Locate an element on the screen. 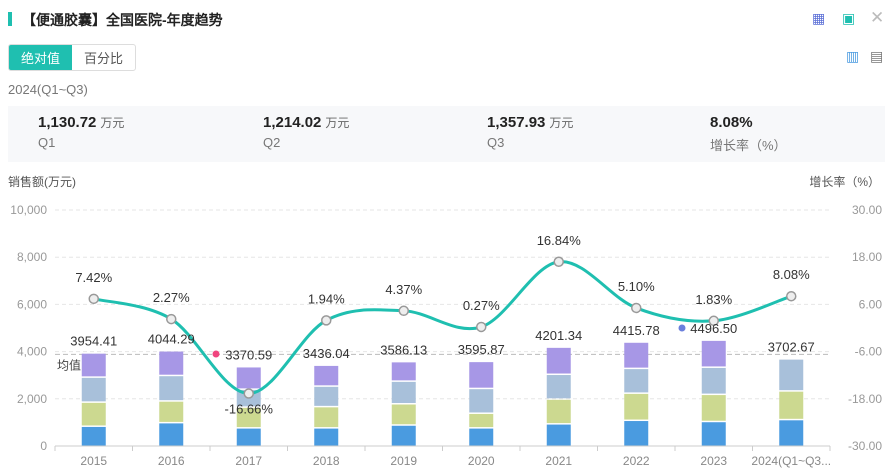 Image resolution: width=893 pixels, height=471 pixels. y-tick-label: 10,000 is located at coordinates (28, 210).